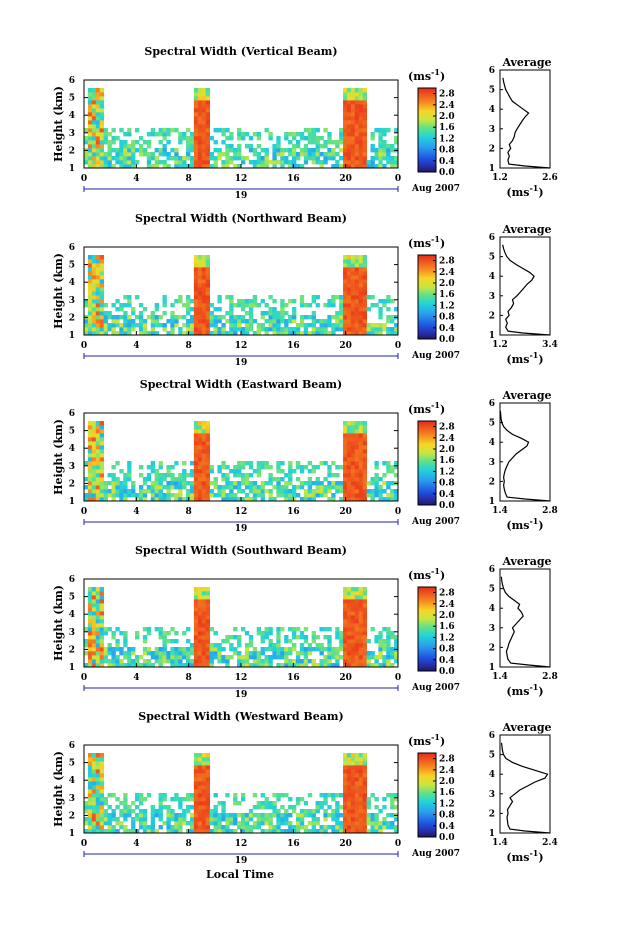  I want to click on colorbar-tick-label: 2.4, so click(447, 273).